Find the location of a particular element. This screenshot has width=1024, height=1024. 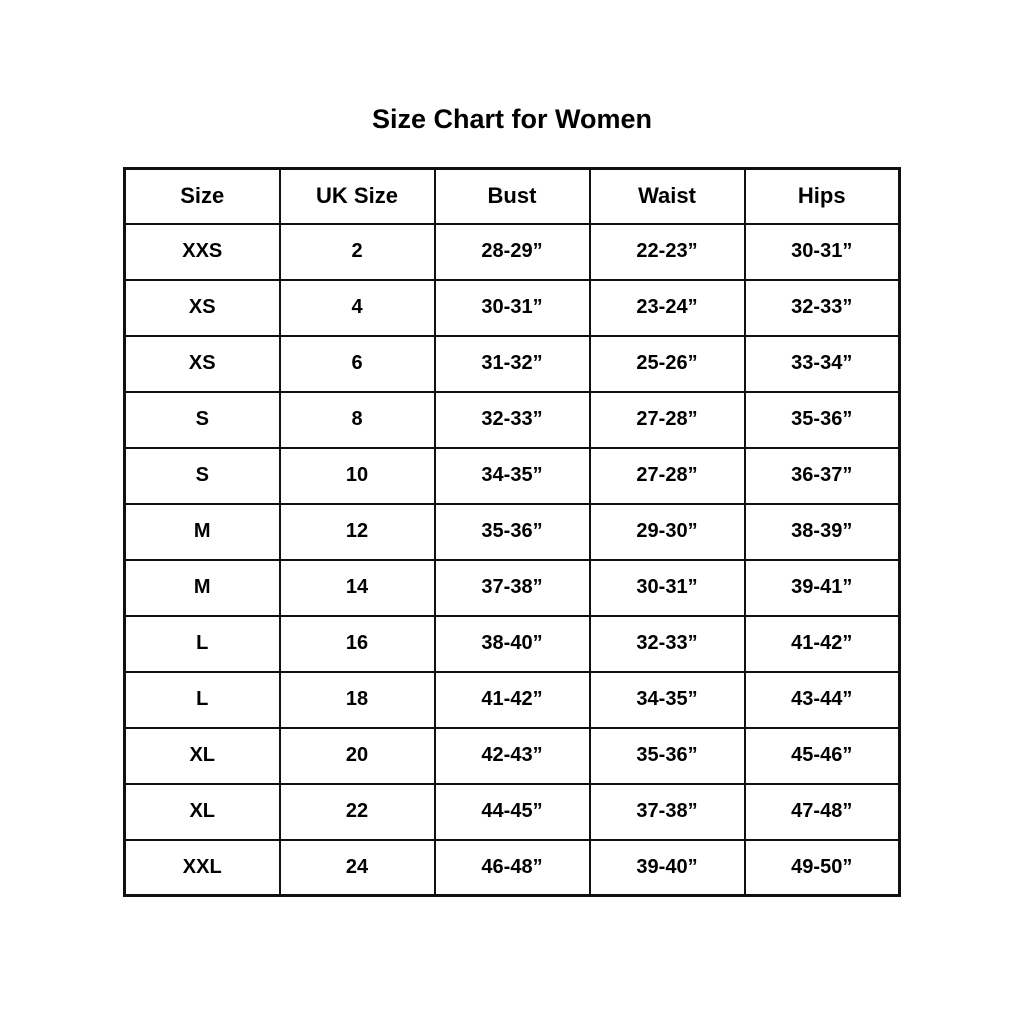

table-row: XL 22 44-45” 37-38” 47-48” is located at coordinates (512, 811).